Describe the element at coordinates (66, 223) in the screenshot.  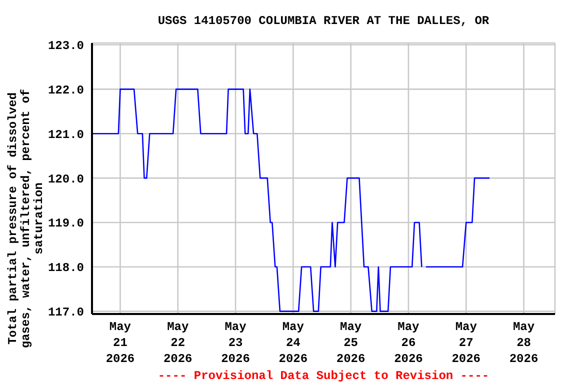
I see `y-tick-label: 119.0` at that location.